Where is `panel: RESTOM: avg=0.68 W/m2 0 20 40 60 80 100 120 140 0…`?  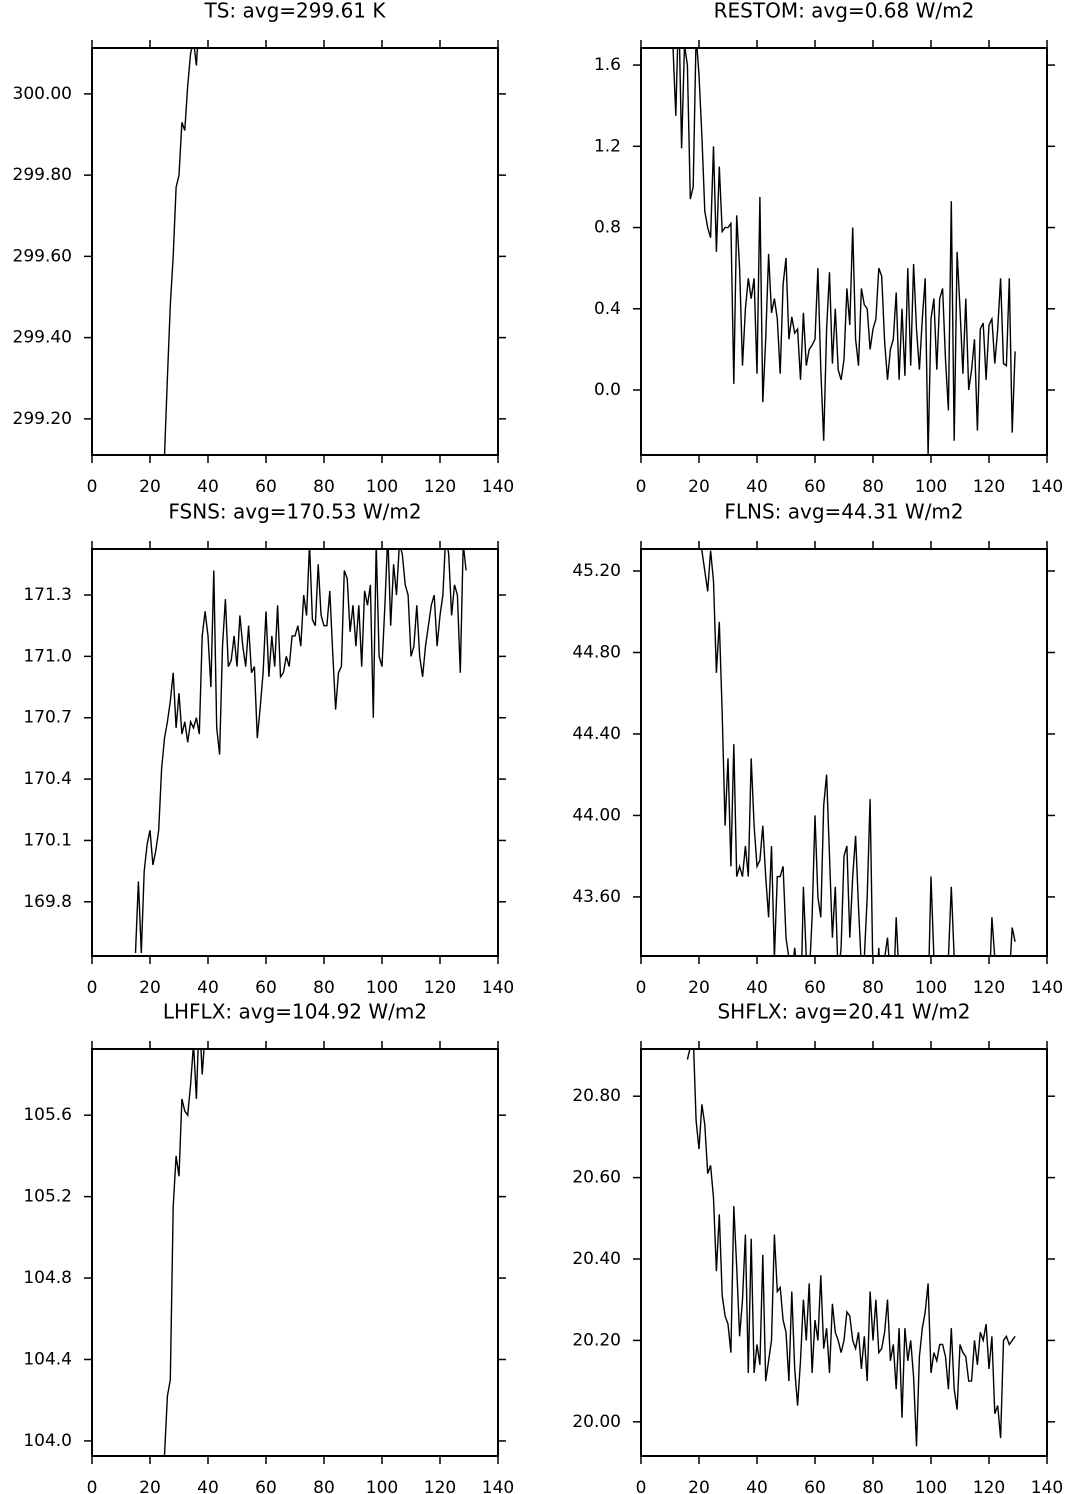 panel: RESTOM: avg=0.68 W/m2 0 20 40 60 80 100 120 140 0… is located at coordinates (828, 248).